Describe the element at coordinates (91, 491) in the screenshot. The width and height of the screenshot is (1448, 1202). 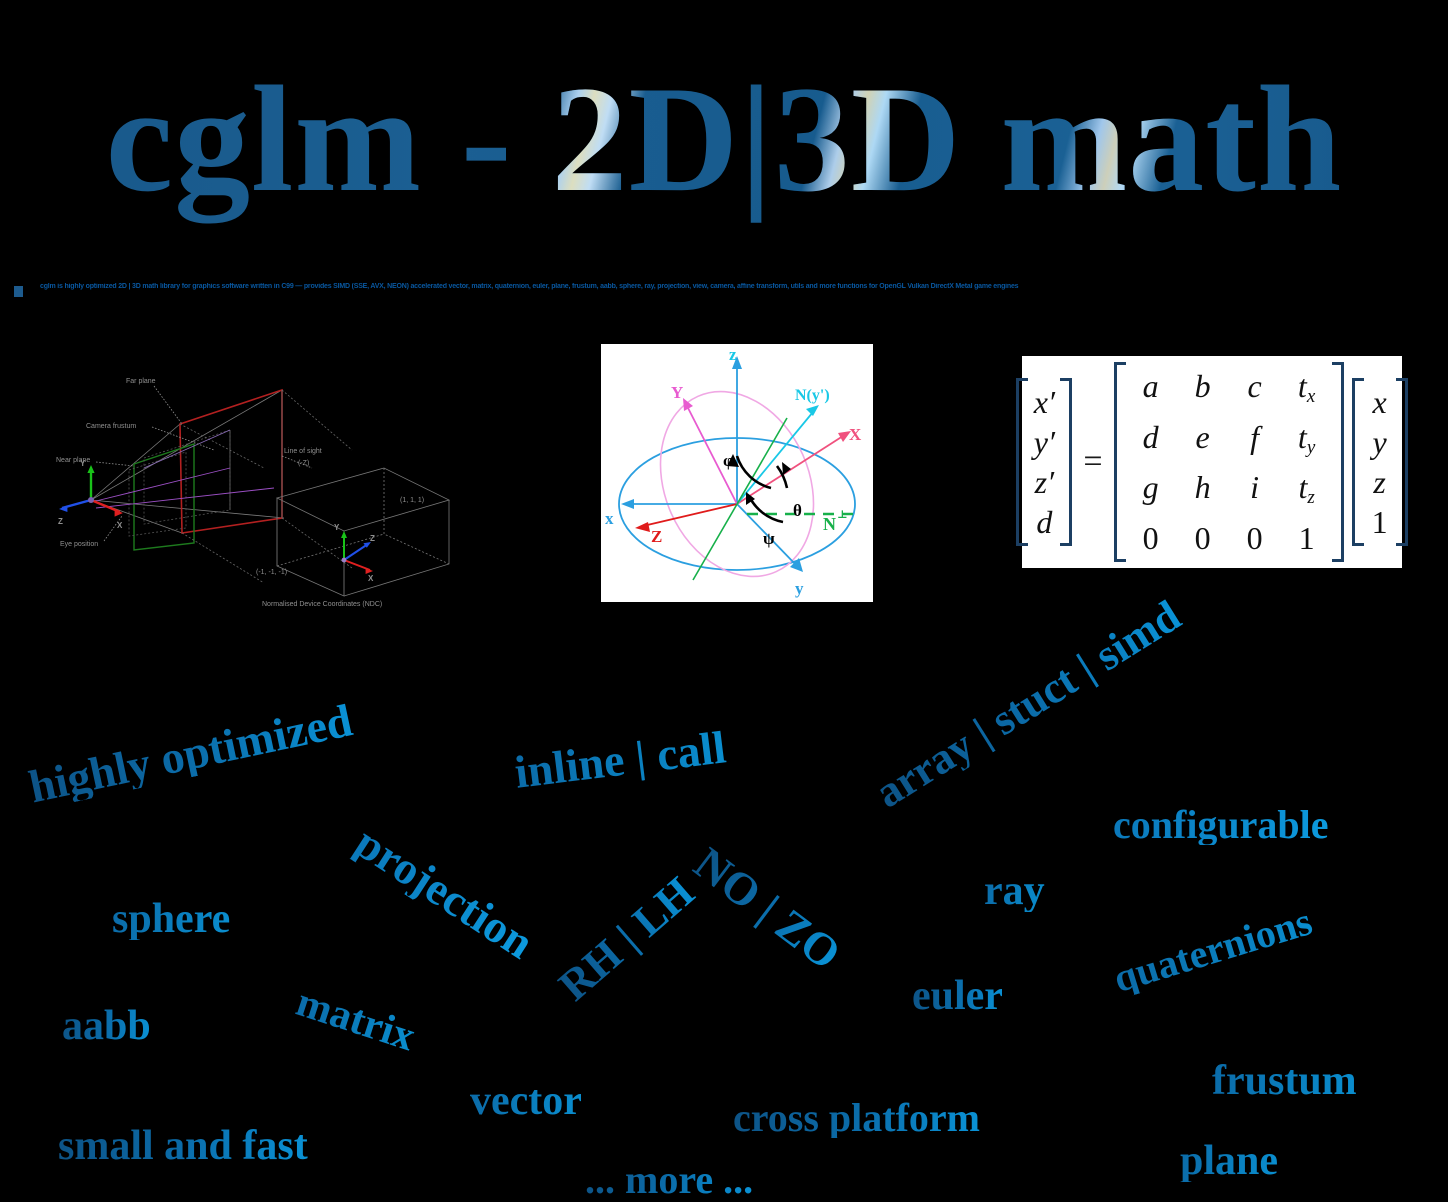
I see `eye-axes` at that location.